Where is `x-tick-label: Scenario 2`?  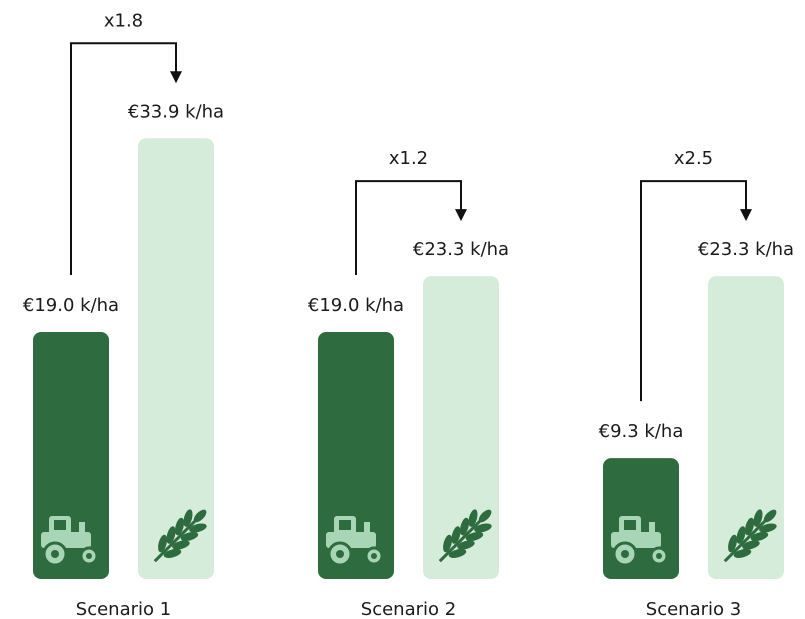 x-tick-label: Scenario 2 is located at coordinates (408, 609).